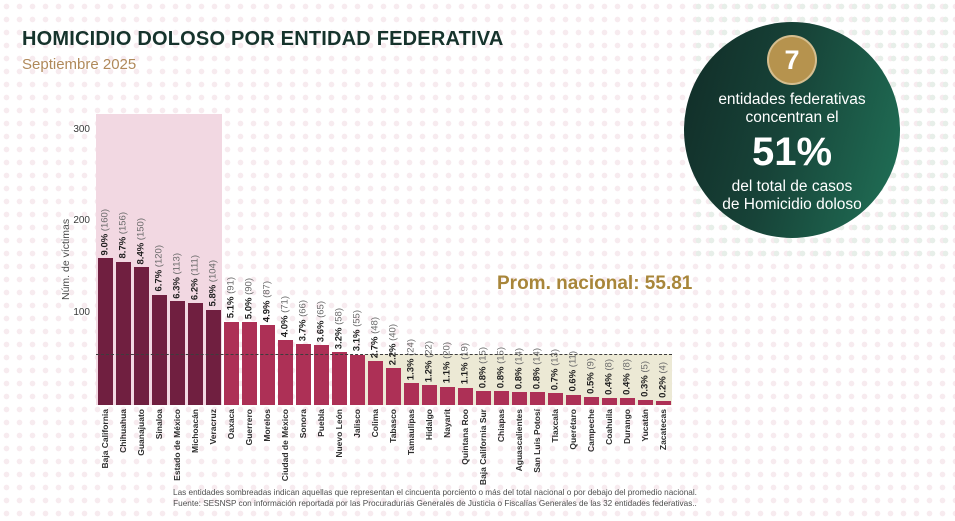 The image size is (955, 521). Describe the element at coordinates (792, 152) in the screenshot. I see `badge-percent: 51%` at that location.